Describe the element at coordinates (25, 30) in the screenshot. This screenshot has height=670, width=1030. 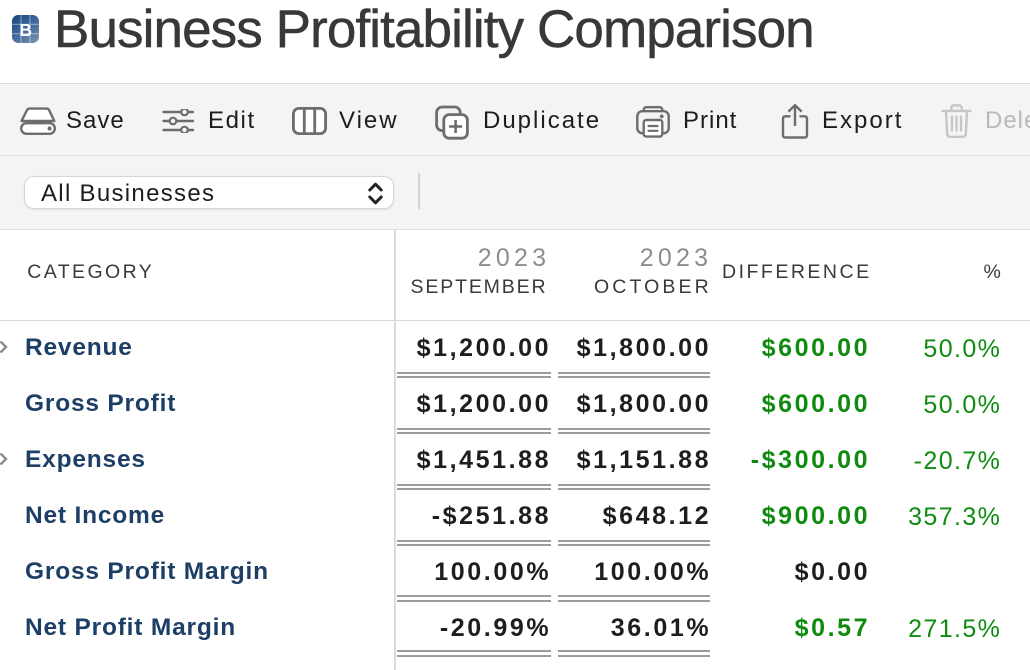
I see `svg-text: B` at that location.